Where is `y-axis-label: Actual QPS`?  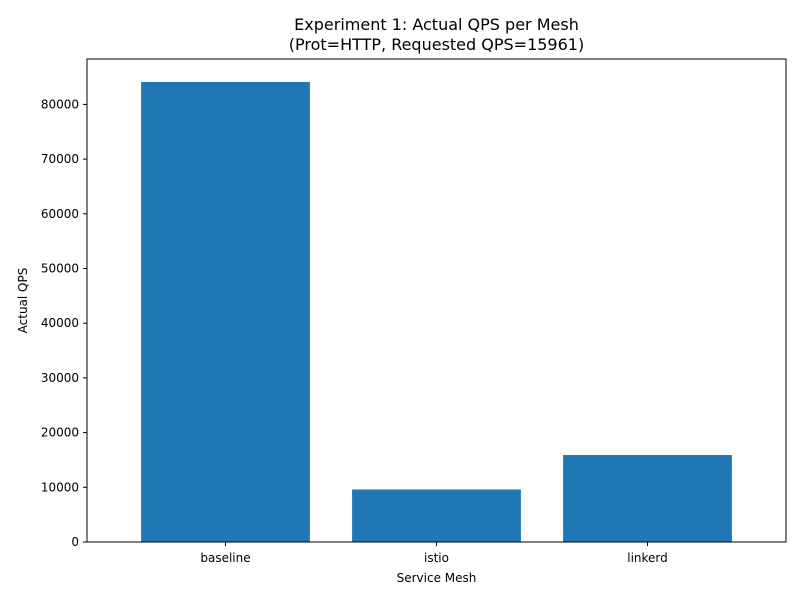
y-axis-label: Actual QPS is located at coordinates (23, 301).